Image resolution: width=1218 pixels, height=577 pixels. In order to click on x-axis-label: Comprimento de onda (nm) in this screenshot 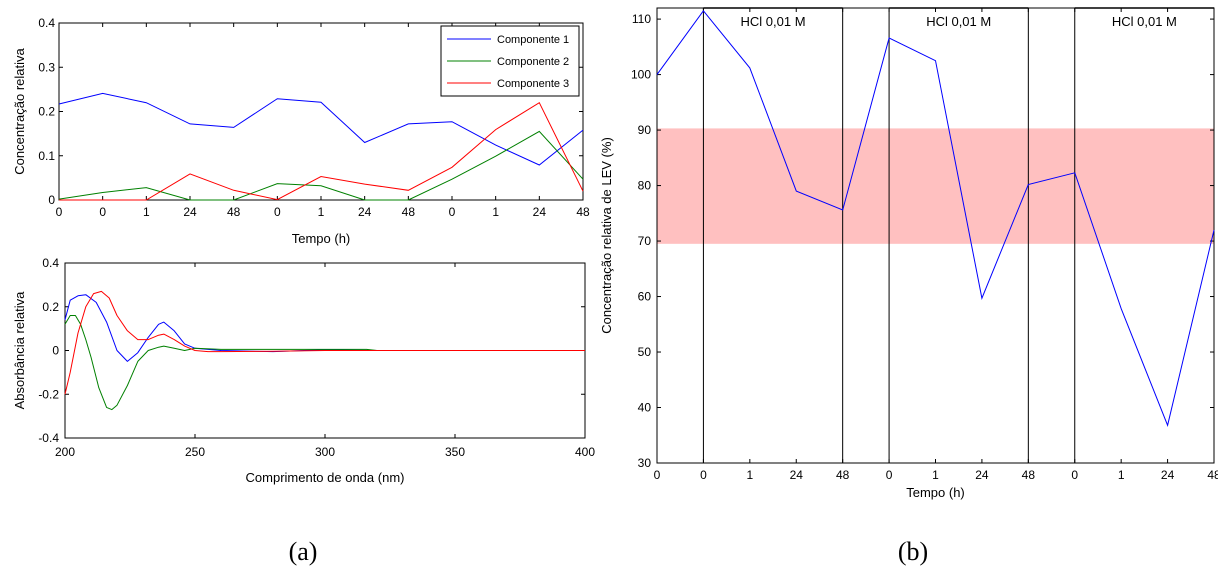, I will do `click(325, 477)`.